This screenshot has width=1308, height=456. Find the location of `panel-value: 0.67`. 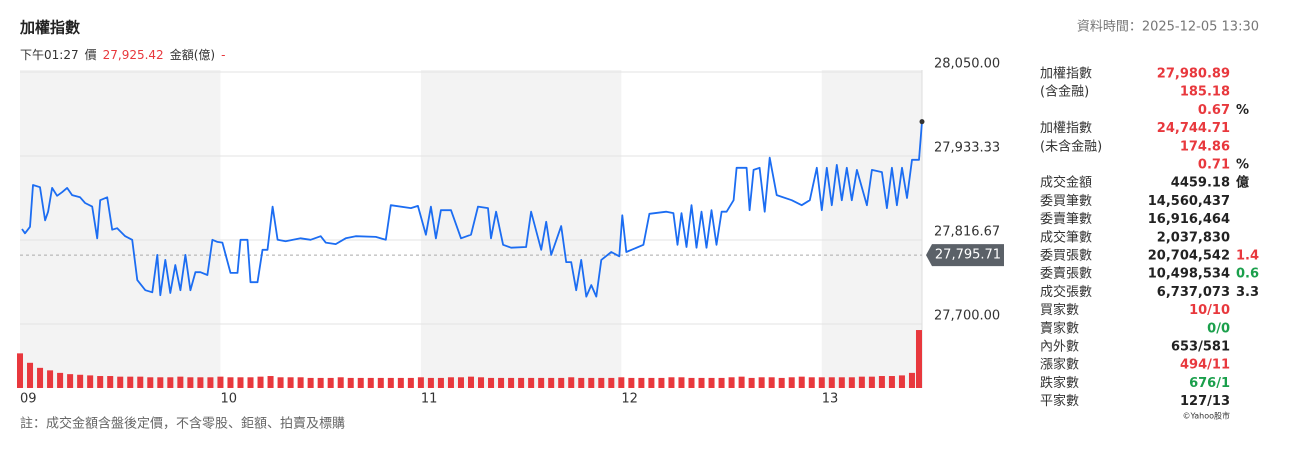

panel-value: 0.67 is located at coordinates (1214, 110).